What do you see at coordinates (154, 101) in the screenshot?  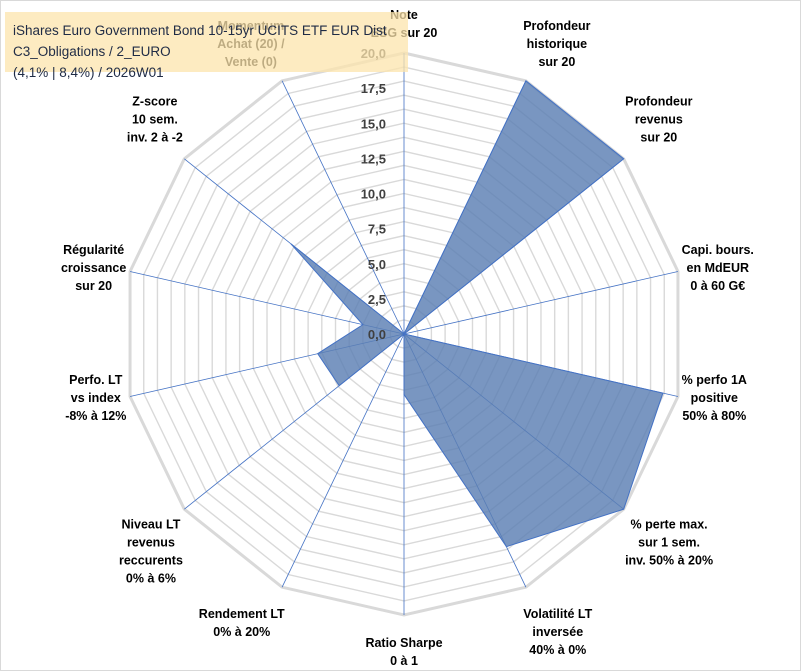 I see `radar-axis-label-line: Z-score` at bounding box center [154, 101].